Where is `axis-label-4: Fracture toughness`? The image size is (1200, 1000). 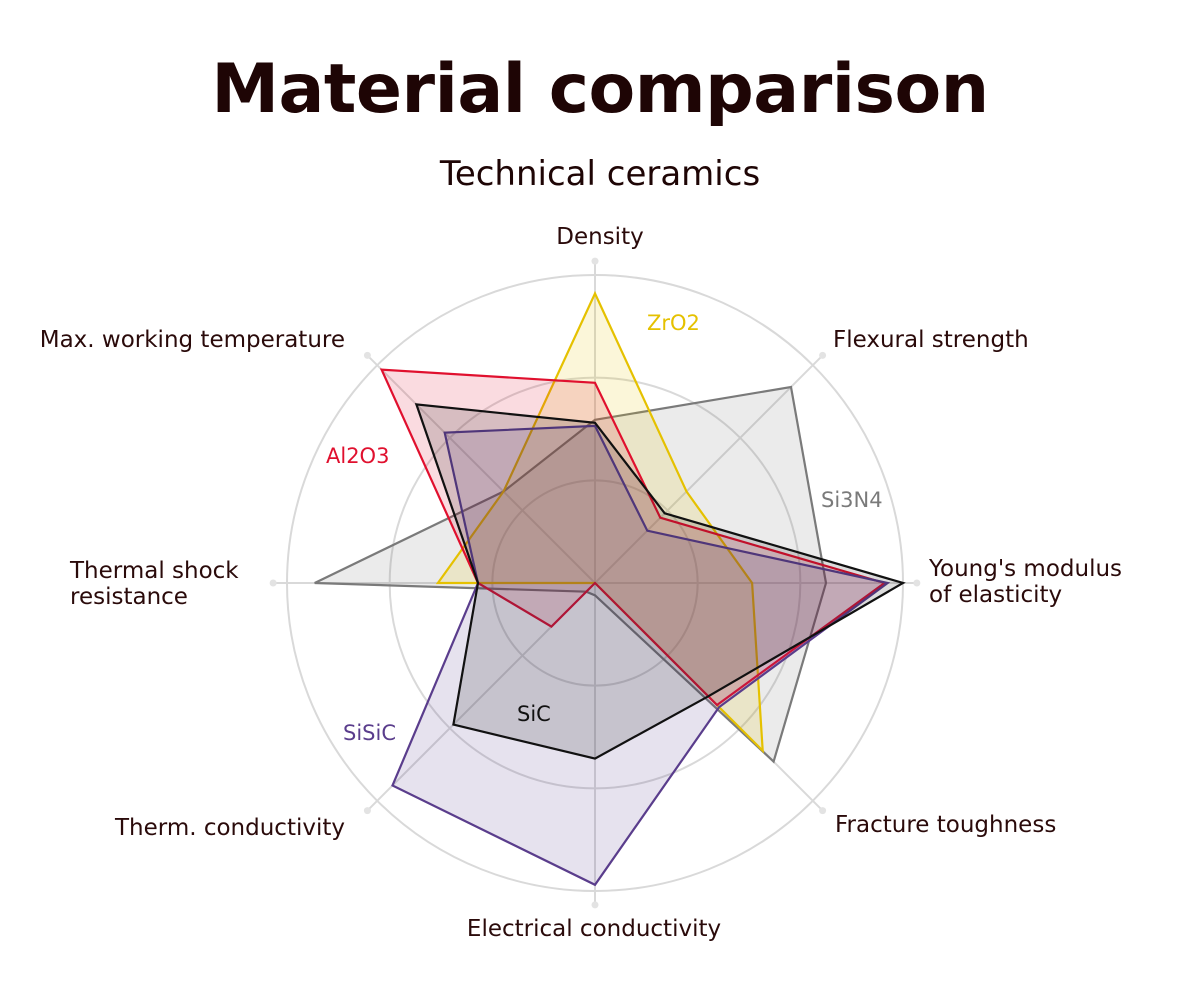
axis-label-4: Fracture toughness is located at coordinates (945, 825).